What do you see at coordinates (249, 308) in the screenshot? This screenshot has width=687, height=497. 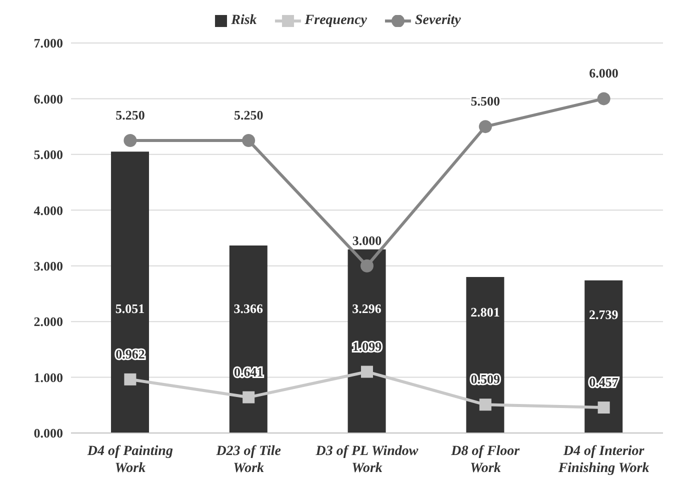 I see `data-label: 3.366` at bounding box center [249, 308].